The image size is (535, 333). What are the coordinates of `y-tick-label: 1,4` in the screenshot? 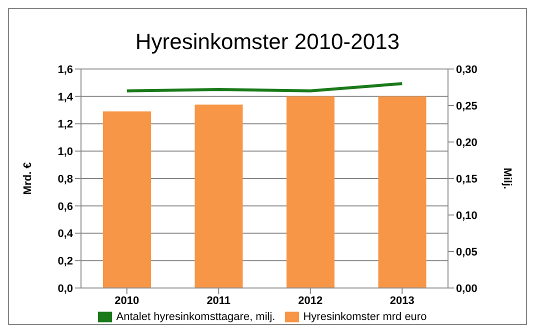 It's located at (66, 97).